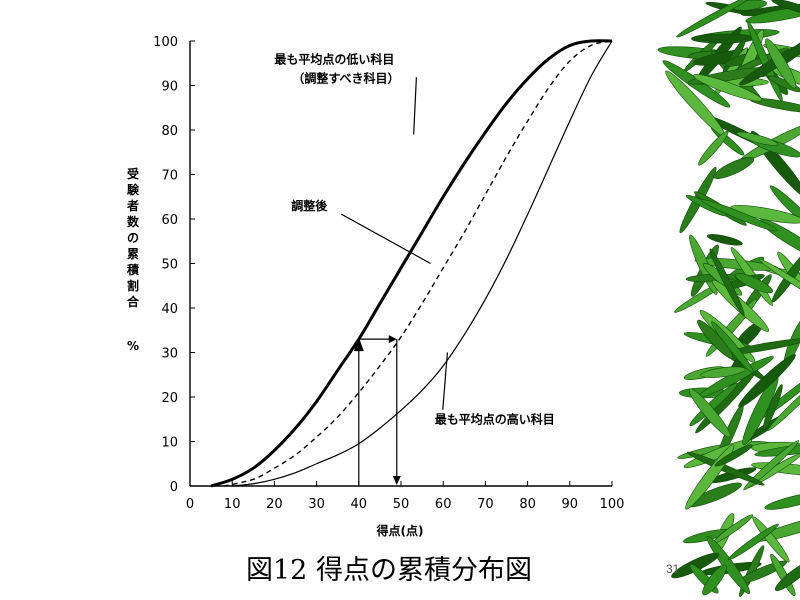 Image resolution: width=800 pixels, height=600 pixels. Describe the element at coordinates (396, 480) in the screenshot. I see `conversion-down-arrowhead` at that location.